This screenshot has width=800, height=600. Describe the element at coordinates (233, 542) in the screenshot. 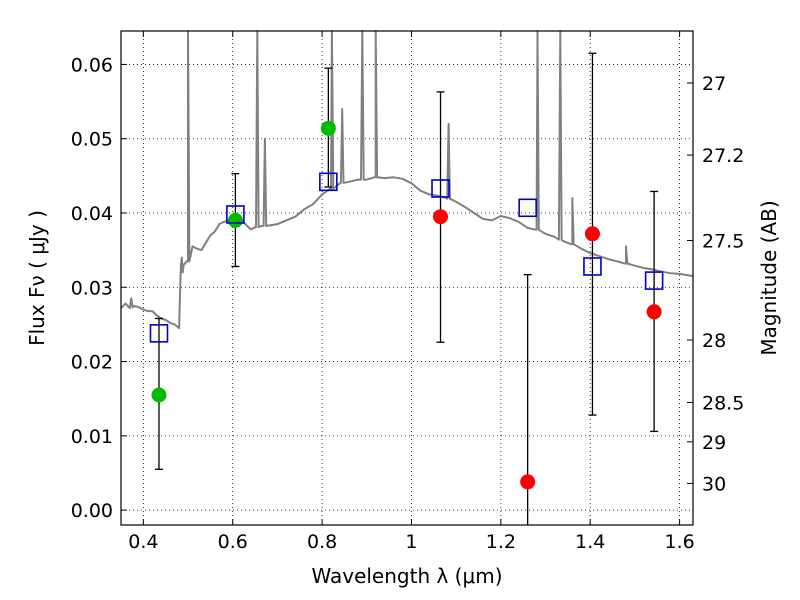

I see `x-tick-label: 0.6` at that location.